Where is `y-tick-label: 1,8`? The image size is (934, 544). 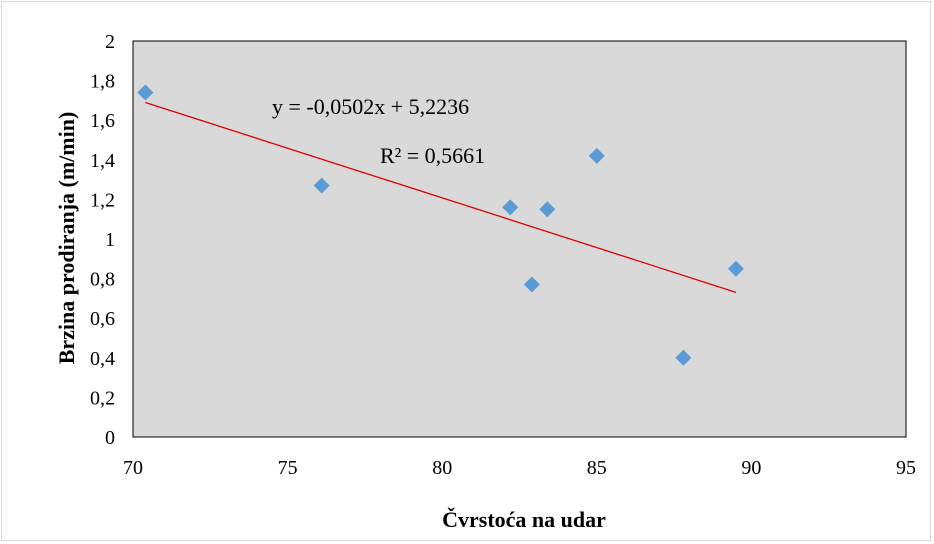 y-tick-label: 1,8 is located at coordinates (102, 82).